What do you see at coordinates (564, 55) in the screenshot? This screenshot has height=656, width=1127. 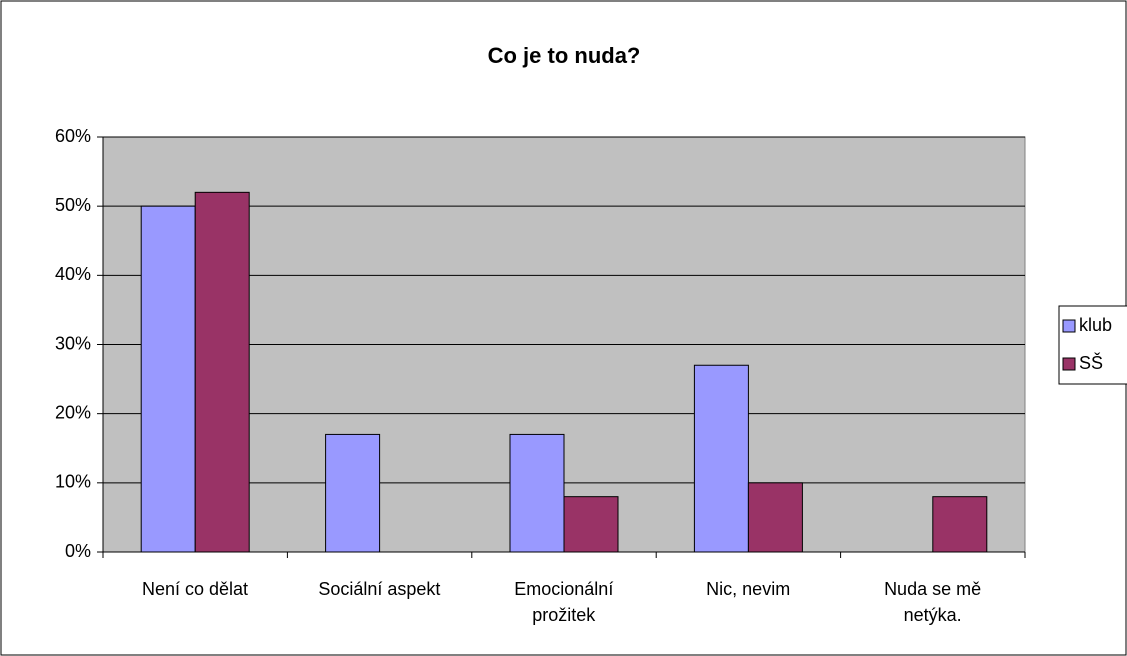 I see `chart-title: Co je to nuda?` at bounding box center [564, 55].